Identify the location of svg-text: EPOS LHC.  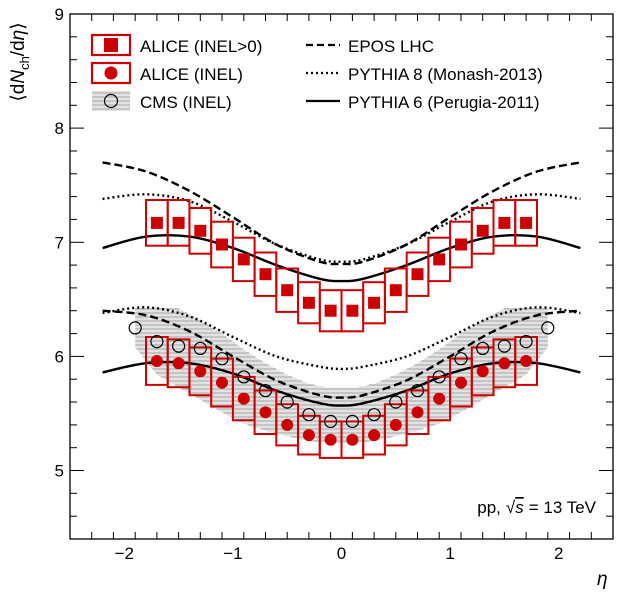
(391, 46).